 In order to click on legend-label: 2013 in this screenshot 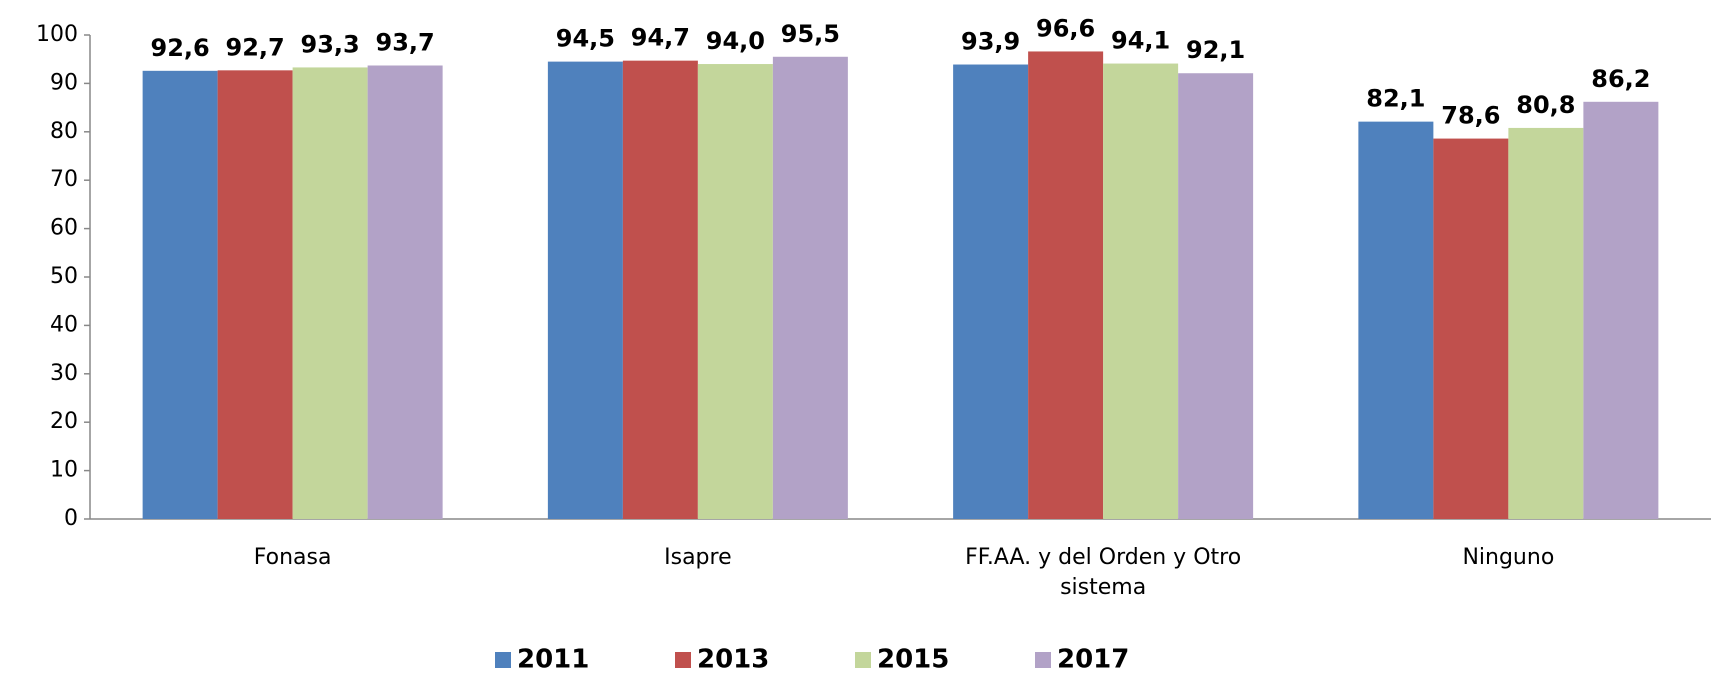, I will do `click(733, 660)`.